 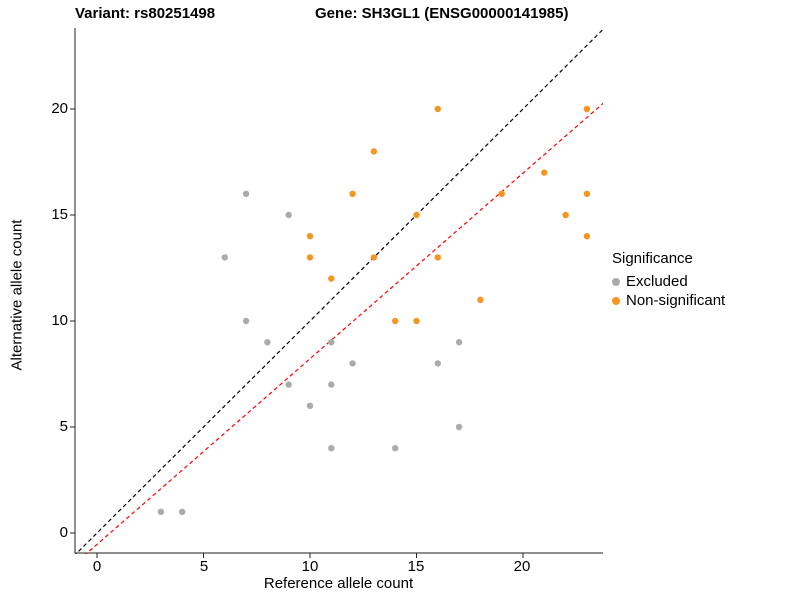 I want to click on x-tick-label: 5, so click(x=204, y=566).